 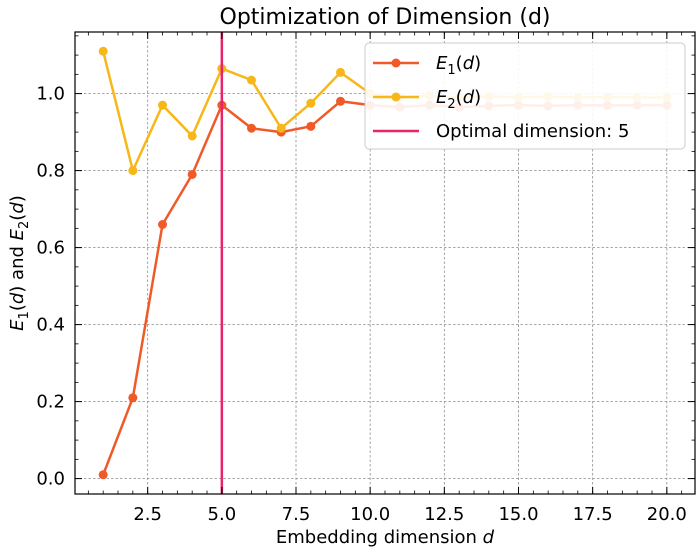 What do you see at coordinates (458, 65) in the screenshot?
I see `legend-e1-label: E1(d)` at bounding box center [458, 65].